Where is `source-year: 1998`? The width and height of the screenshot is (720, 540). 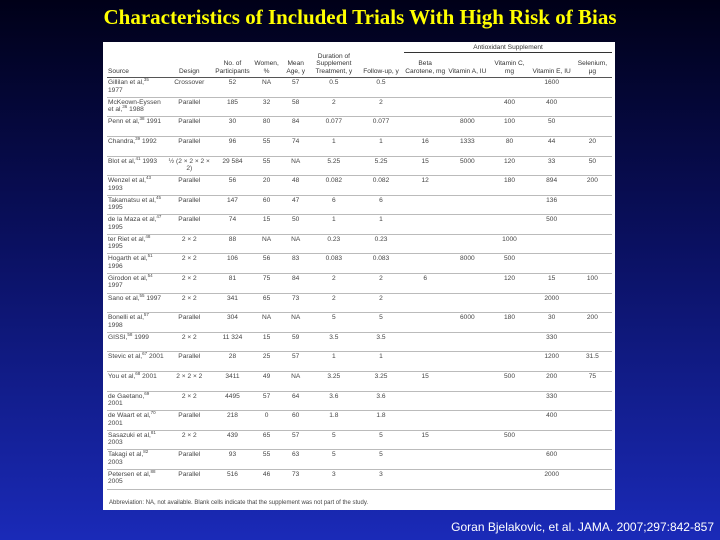
source-year: 1998 is located at coordinates (115, 325).